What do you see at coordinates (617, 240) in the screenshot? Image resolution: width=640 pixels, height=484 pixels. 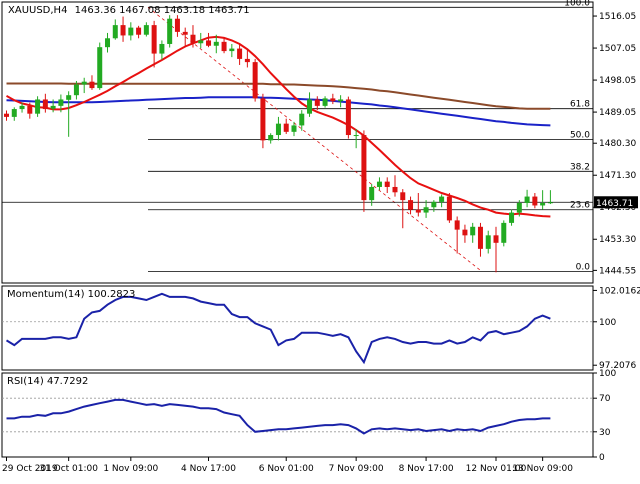 I see `price-tick-label: 1453.30` at bounding box center [617, 240].